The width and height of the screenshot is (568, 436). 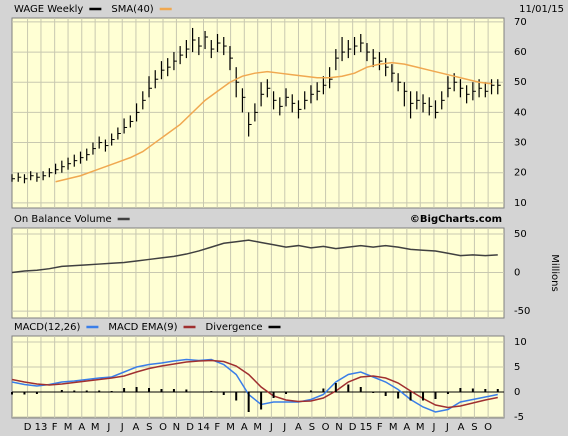 I want to click on y-tick-label: 5, so click(x=517, y=367).